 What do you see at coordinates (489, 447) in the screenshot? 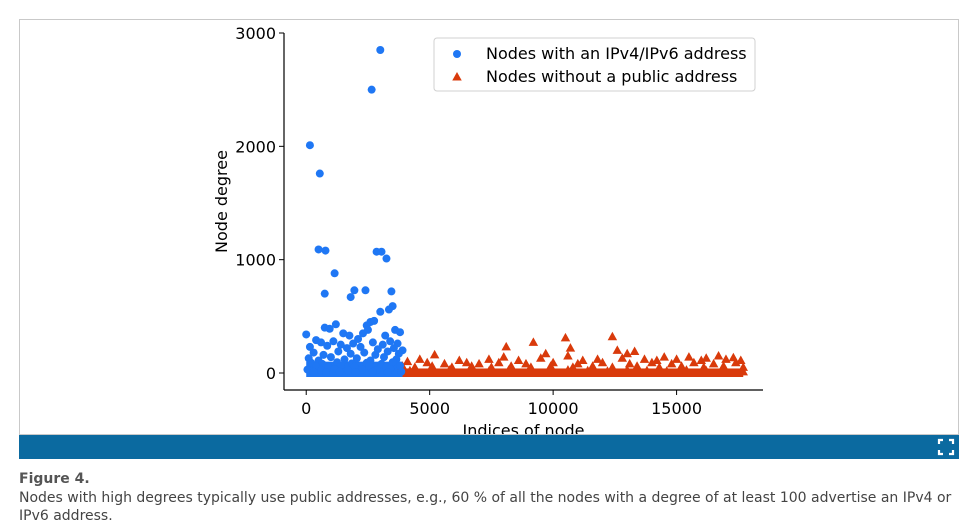
I see `figure-toolbar` at bounding box center [489, 447].